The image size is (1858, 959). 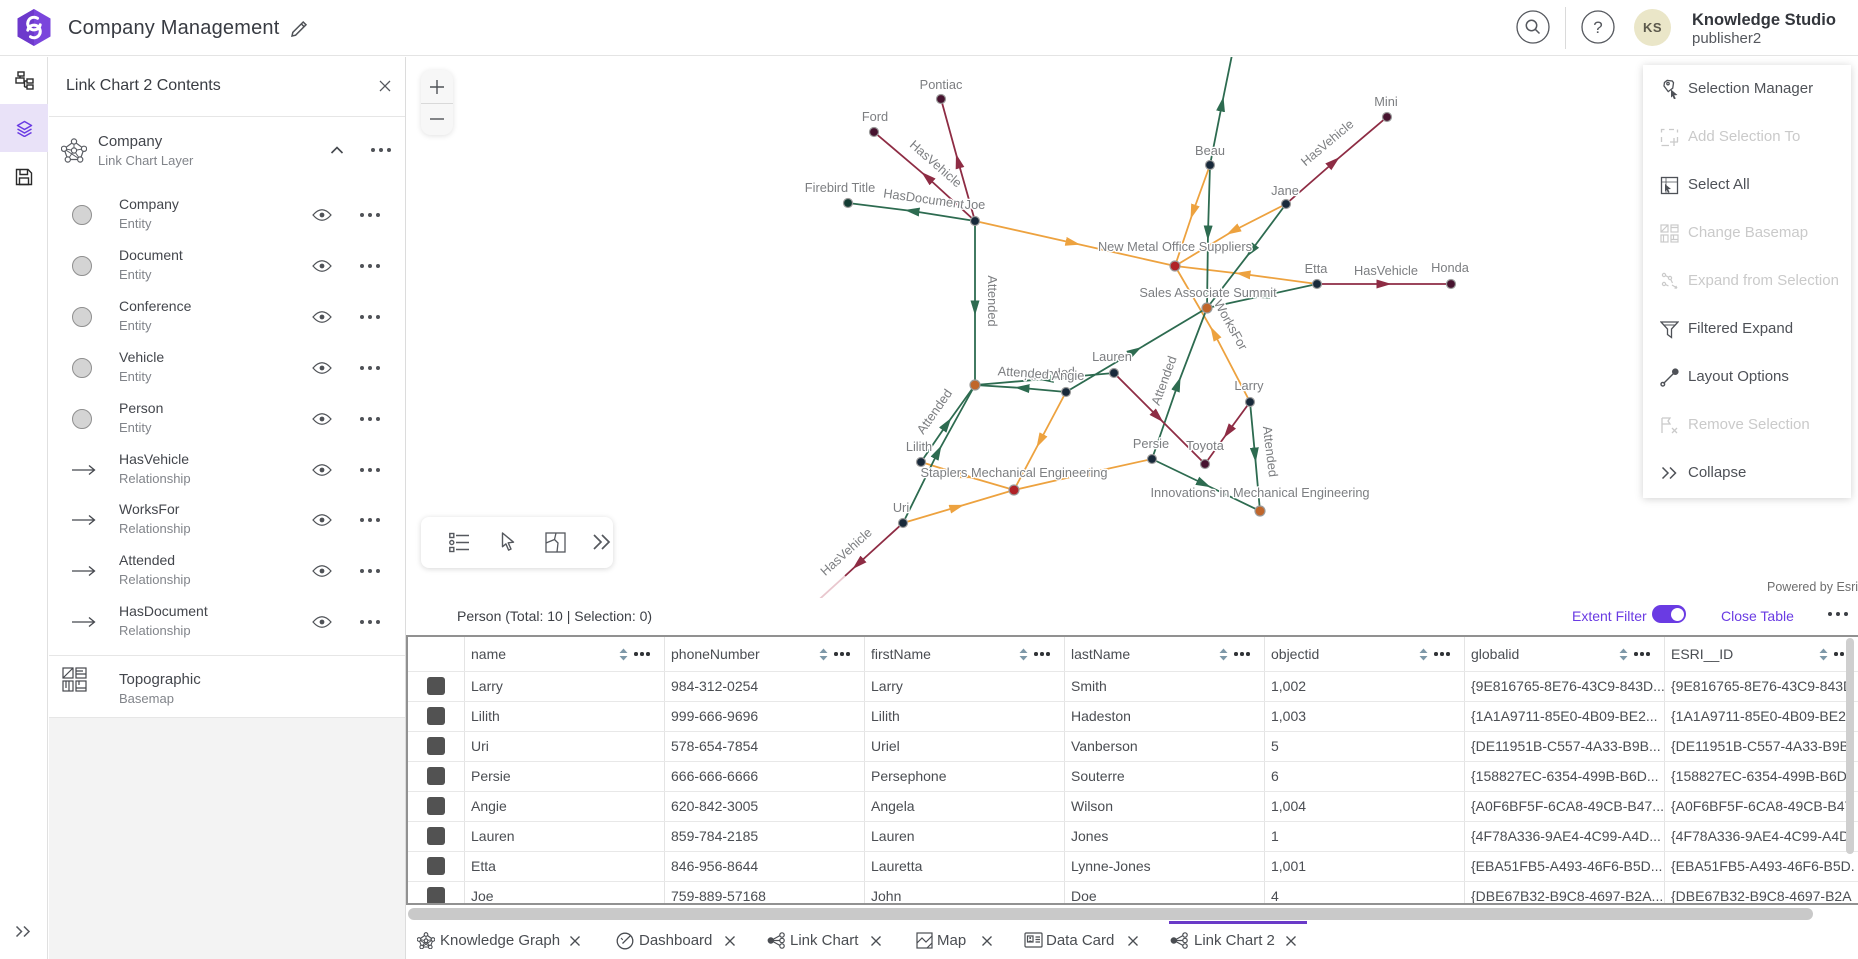 What do you see at coordinates (941, 84) in the screenshot?
I see `svg-text: Pontiac` at bounding box center [941, 84].